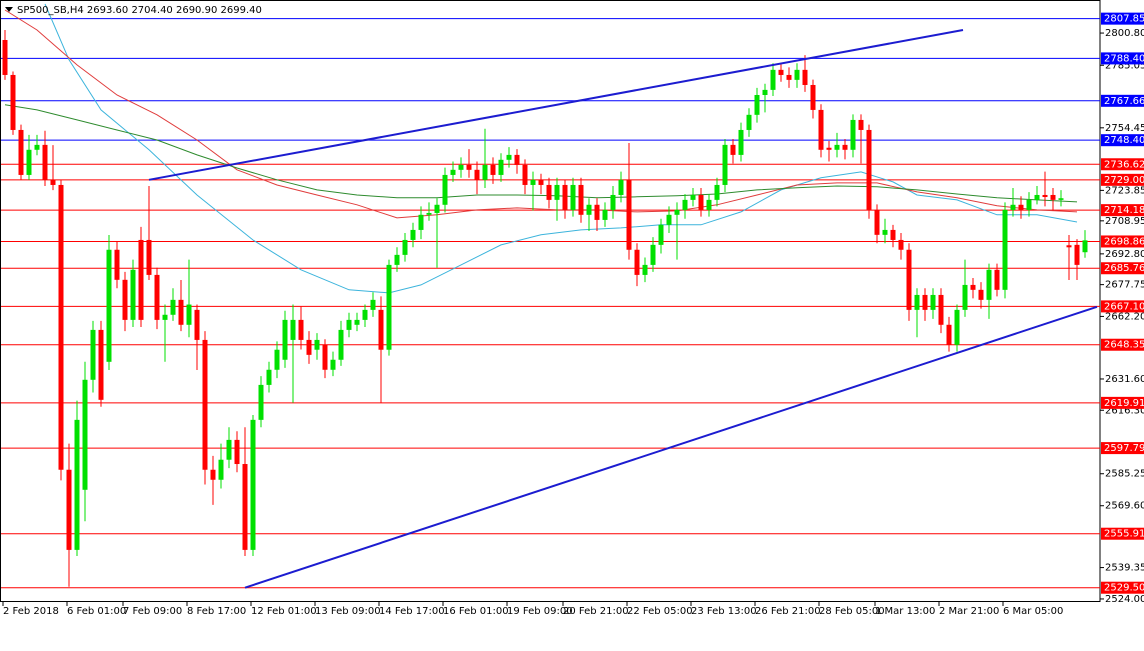 The height and width of the screenshot is (651, 1144). Describe the element at coordinates (1124, 65) in the screenshot. I see `y-tick-label: 2785.05` at that location.